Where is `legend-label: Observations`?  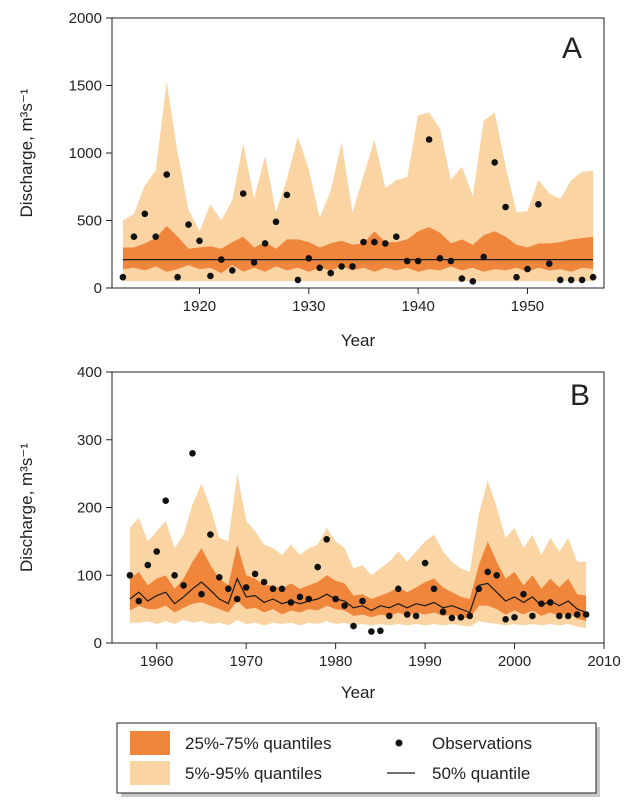 legend-label: Observations is located at coordinates (482, 743).